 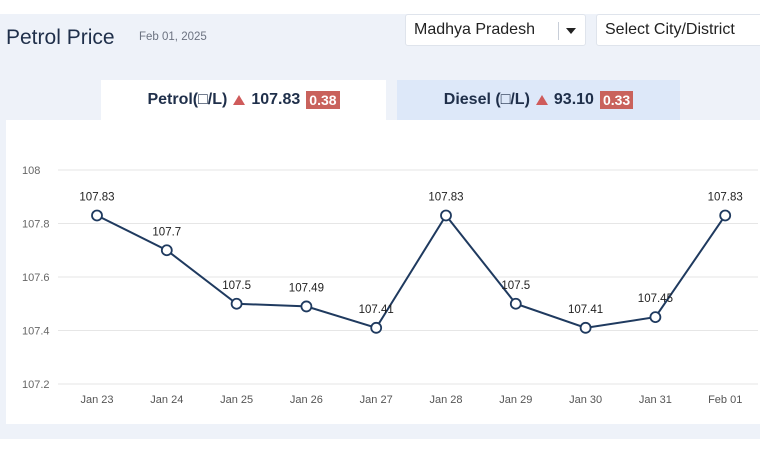 What do you see at coordinates (166, 232) in the screenshot?
I see `data-label: 107.7` at bounding box center [166, 232].